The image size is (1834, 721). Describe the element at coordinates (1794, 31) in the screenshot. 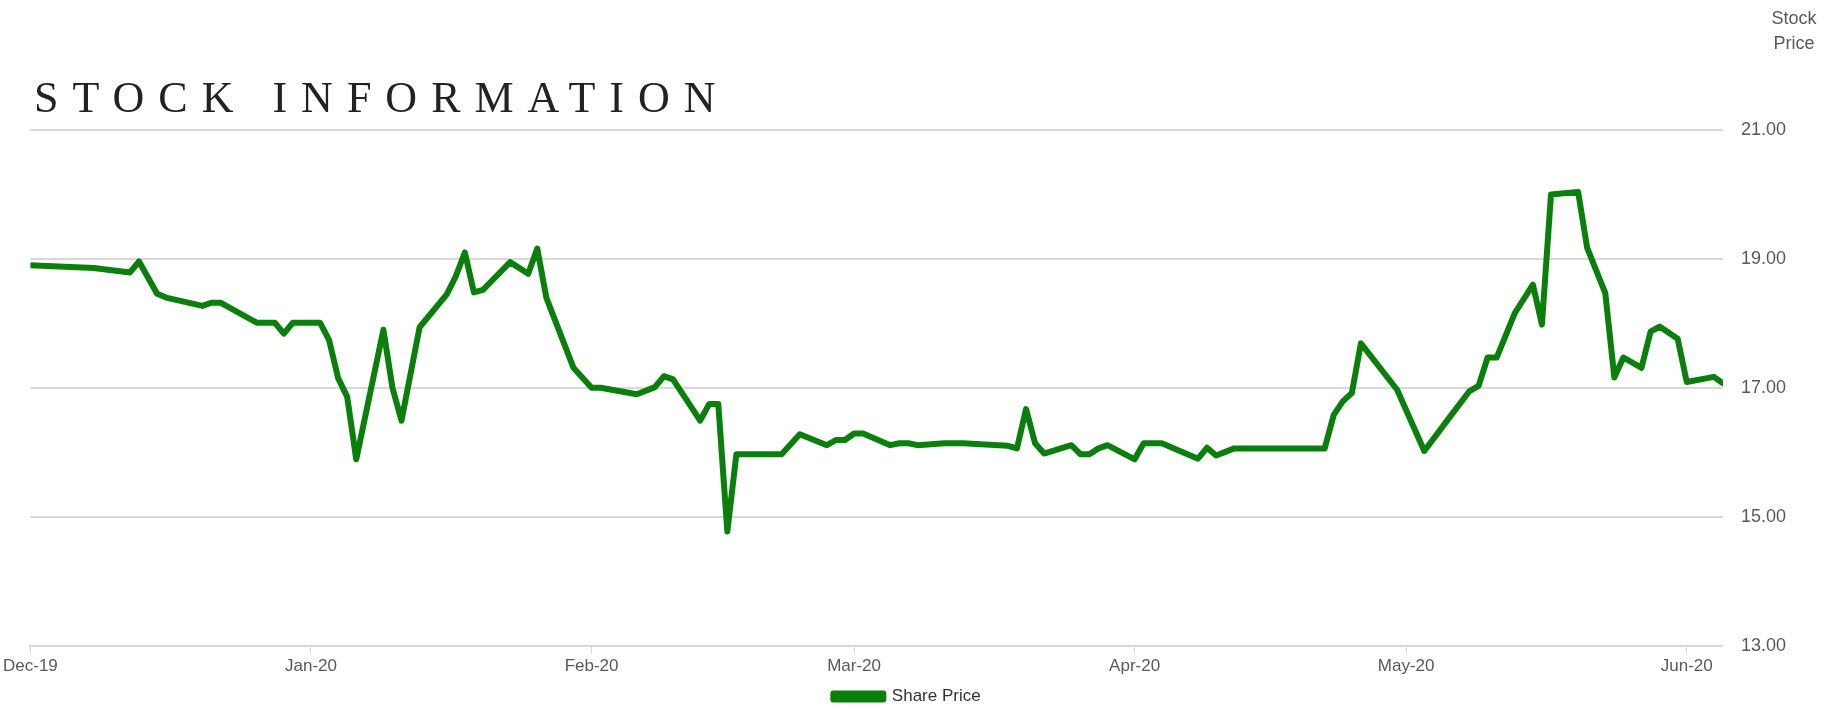

I see `y-axis-title: Stock Price` at that location.